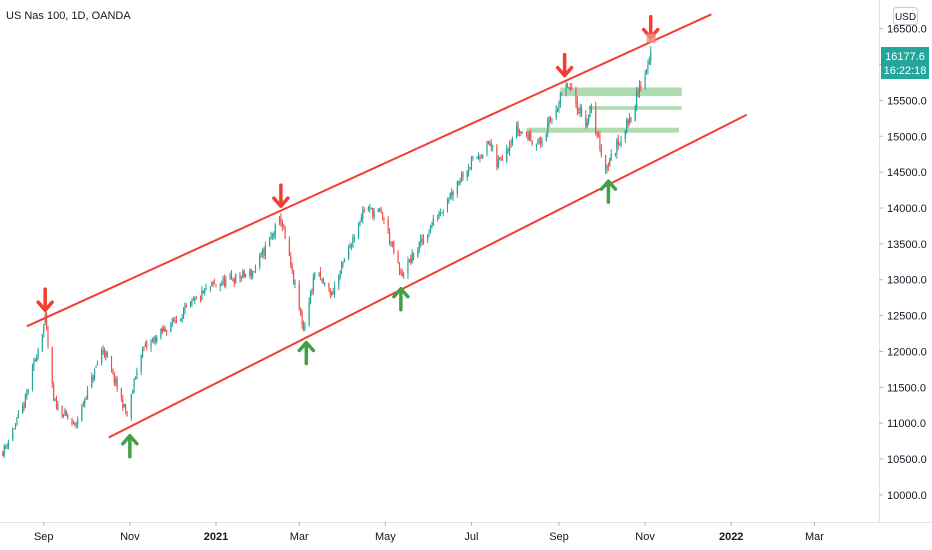  I want to click on time-tick-label: Mar, so click(814, 537).